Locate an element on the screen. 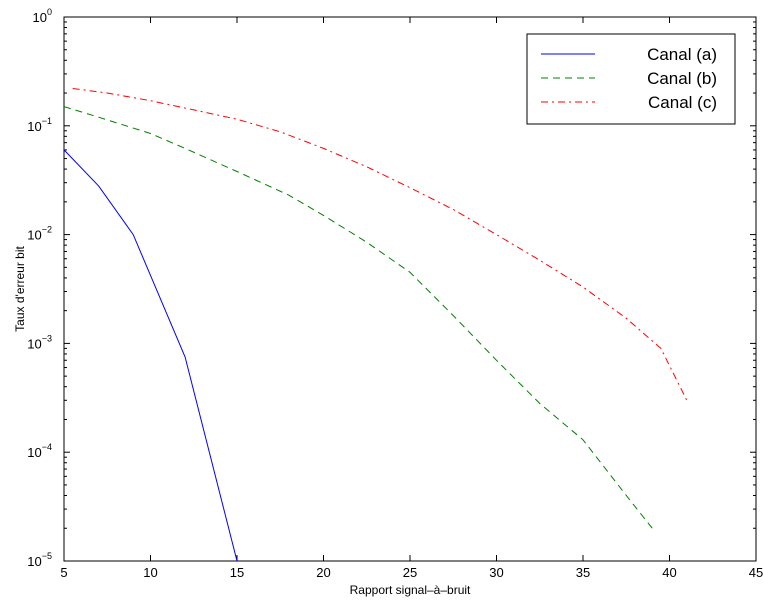 The height and width of the screenshot is (606, 763). legend-label: Canal (b) is located at coordinates (682, 78).